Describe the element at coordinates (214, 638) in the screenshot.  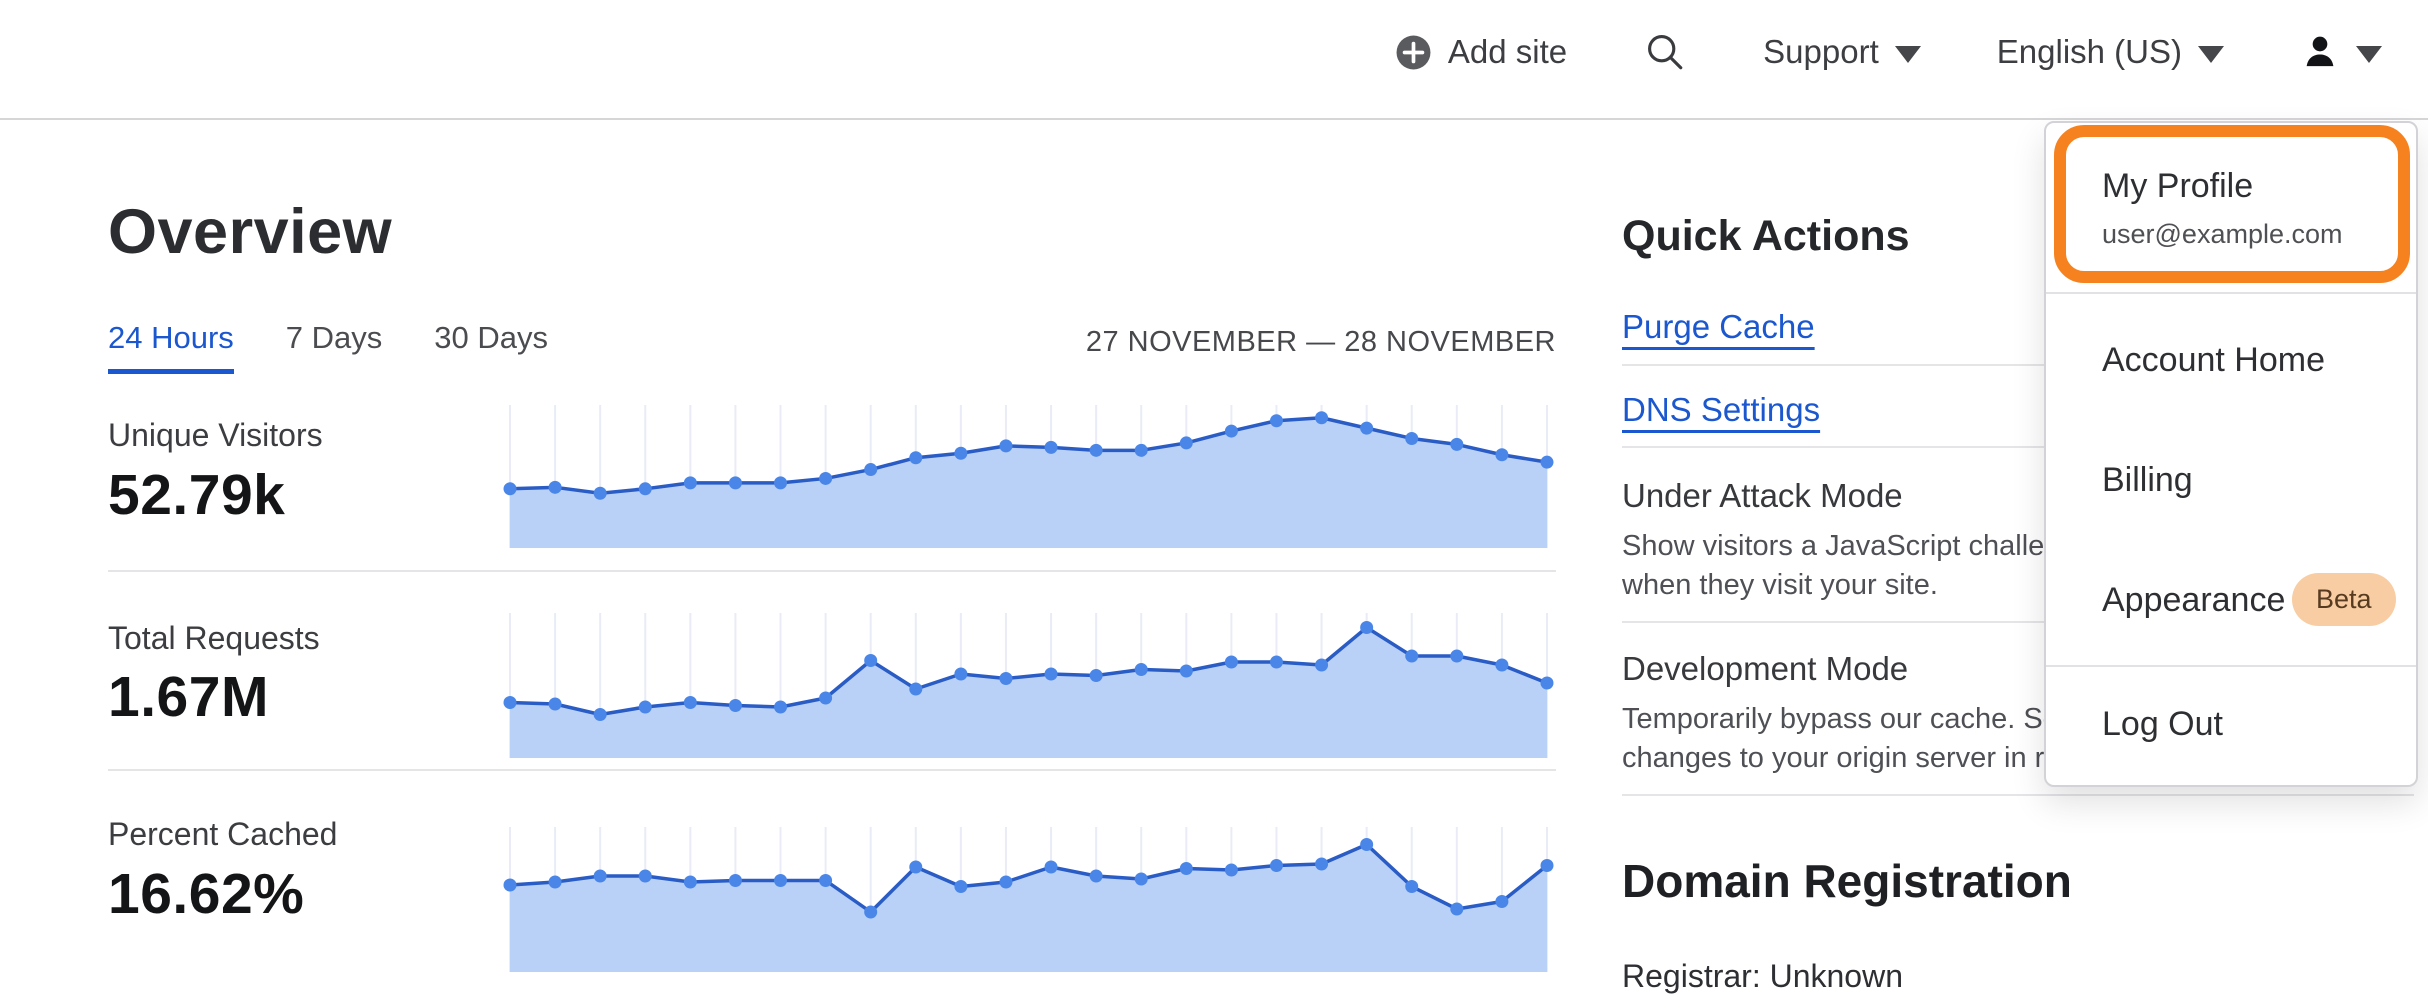
I see `metric-label-total-requests: Total Requests` at that location.